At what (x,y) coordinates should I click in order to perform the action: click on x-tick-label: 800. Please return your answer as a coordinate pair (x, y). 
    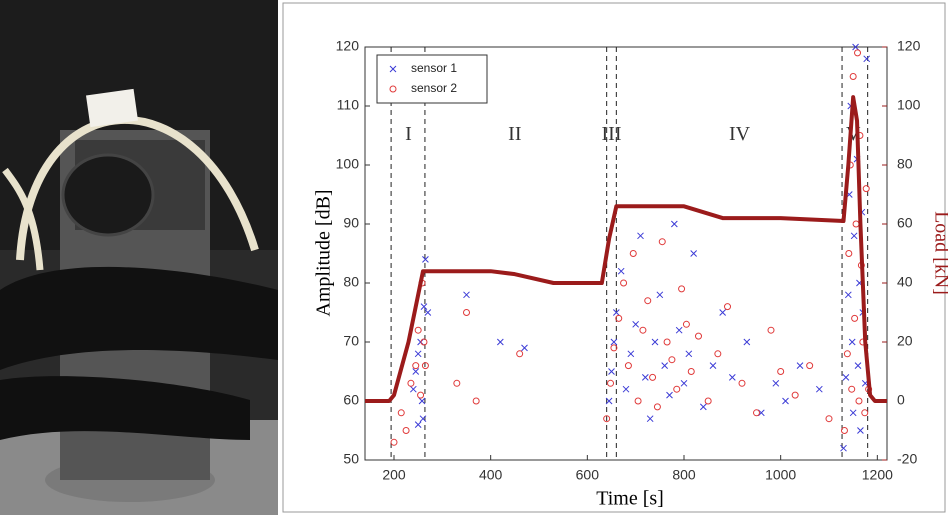
    Looking at the image, I should click on (684, 475).